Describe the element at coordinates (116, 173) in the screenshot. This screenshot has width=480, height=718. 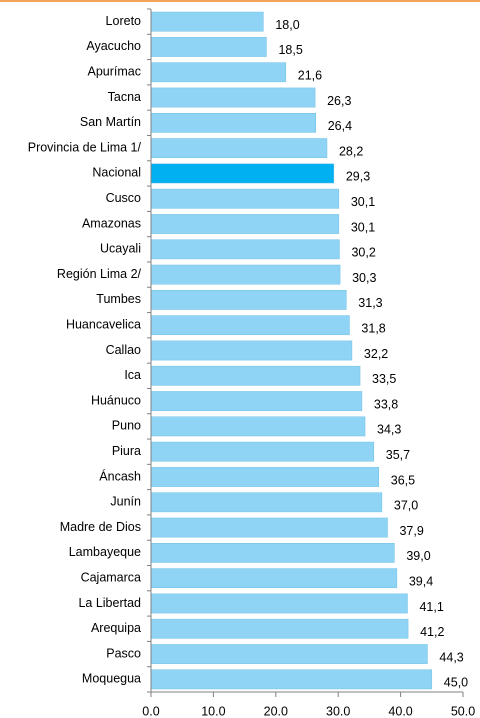
I see `y-tick-label: Nacional` at that location.